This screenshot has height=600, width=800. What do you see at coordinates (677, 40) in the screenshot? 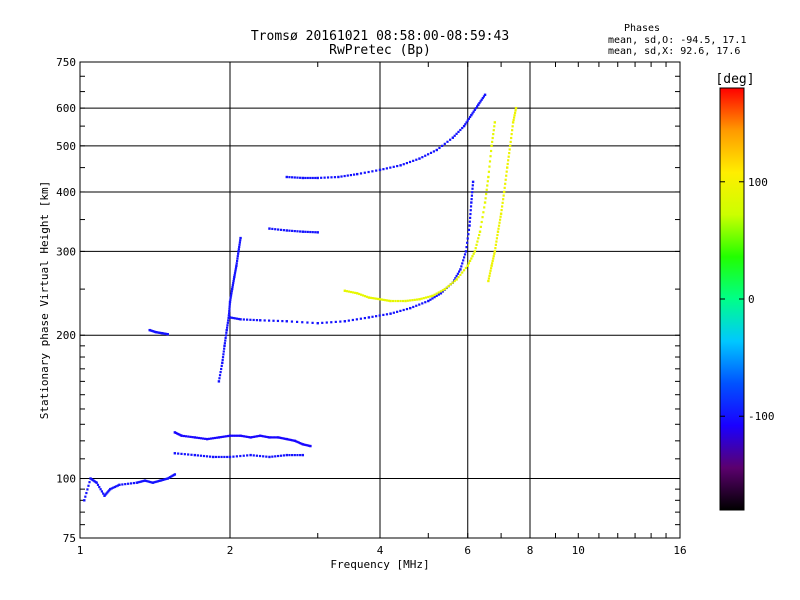
I see `stats-o-line: mean, sd,O: -94.5, 17.1` at bounding box center [677, 40].